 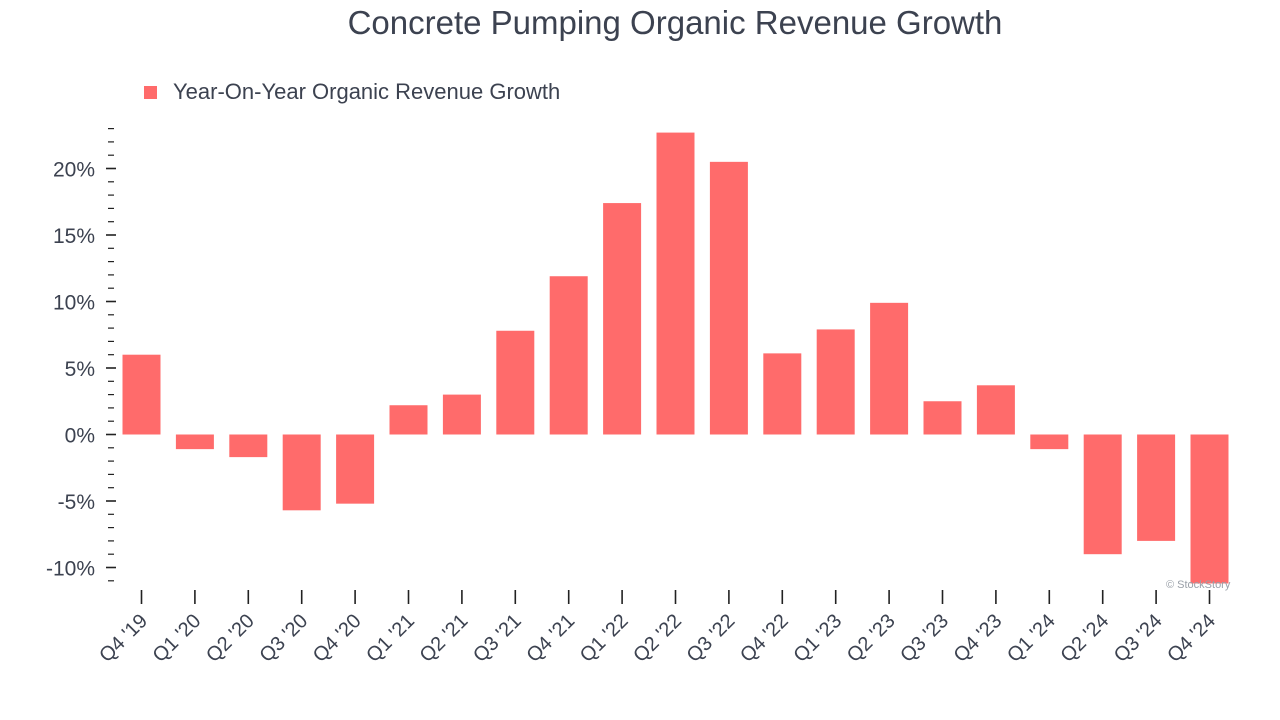 What do you see at coordinates (367, 91) in the screenshot?
I see `legend-label: Year-On-Year Organic Revenue Growth` at bounding box center [367, 91].